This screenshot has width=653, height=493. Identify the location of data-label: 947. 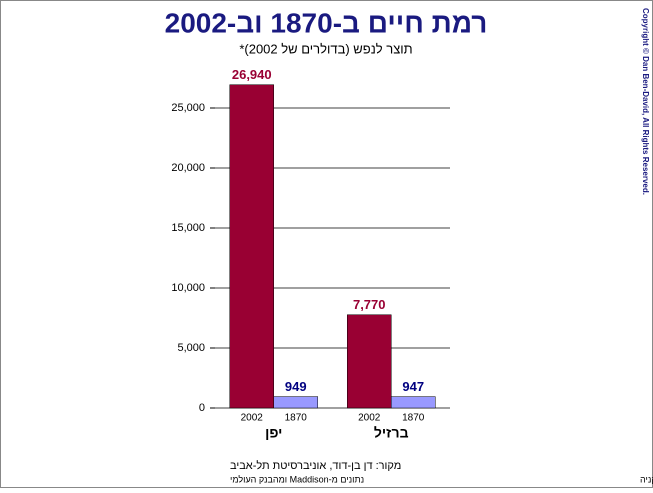
(413, 386).